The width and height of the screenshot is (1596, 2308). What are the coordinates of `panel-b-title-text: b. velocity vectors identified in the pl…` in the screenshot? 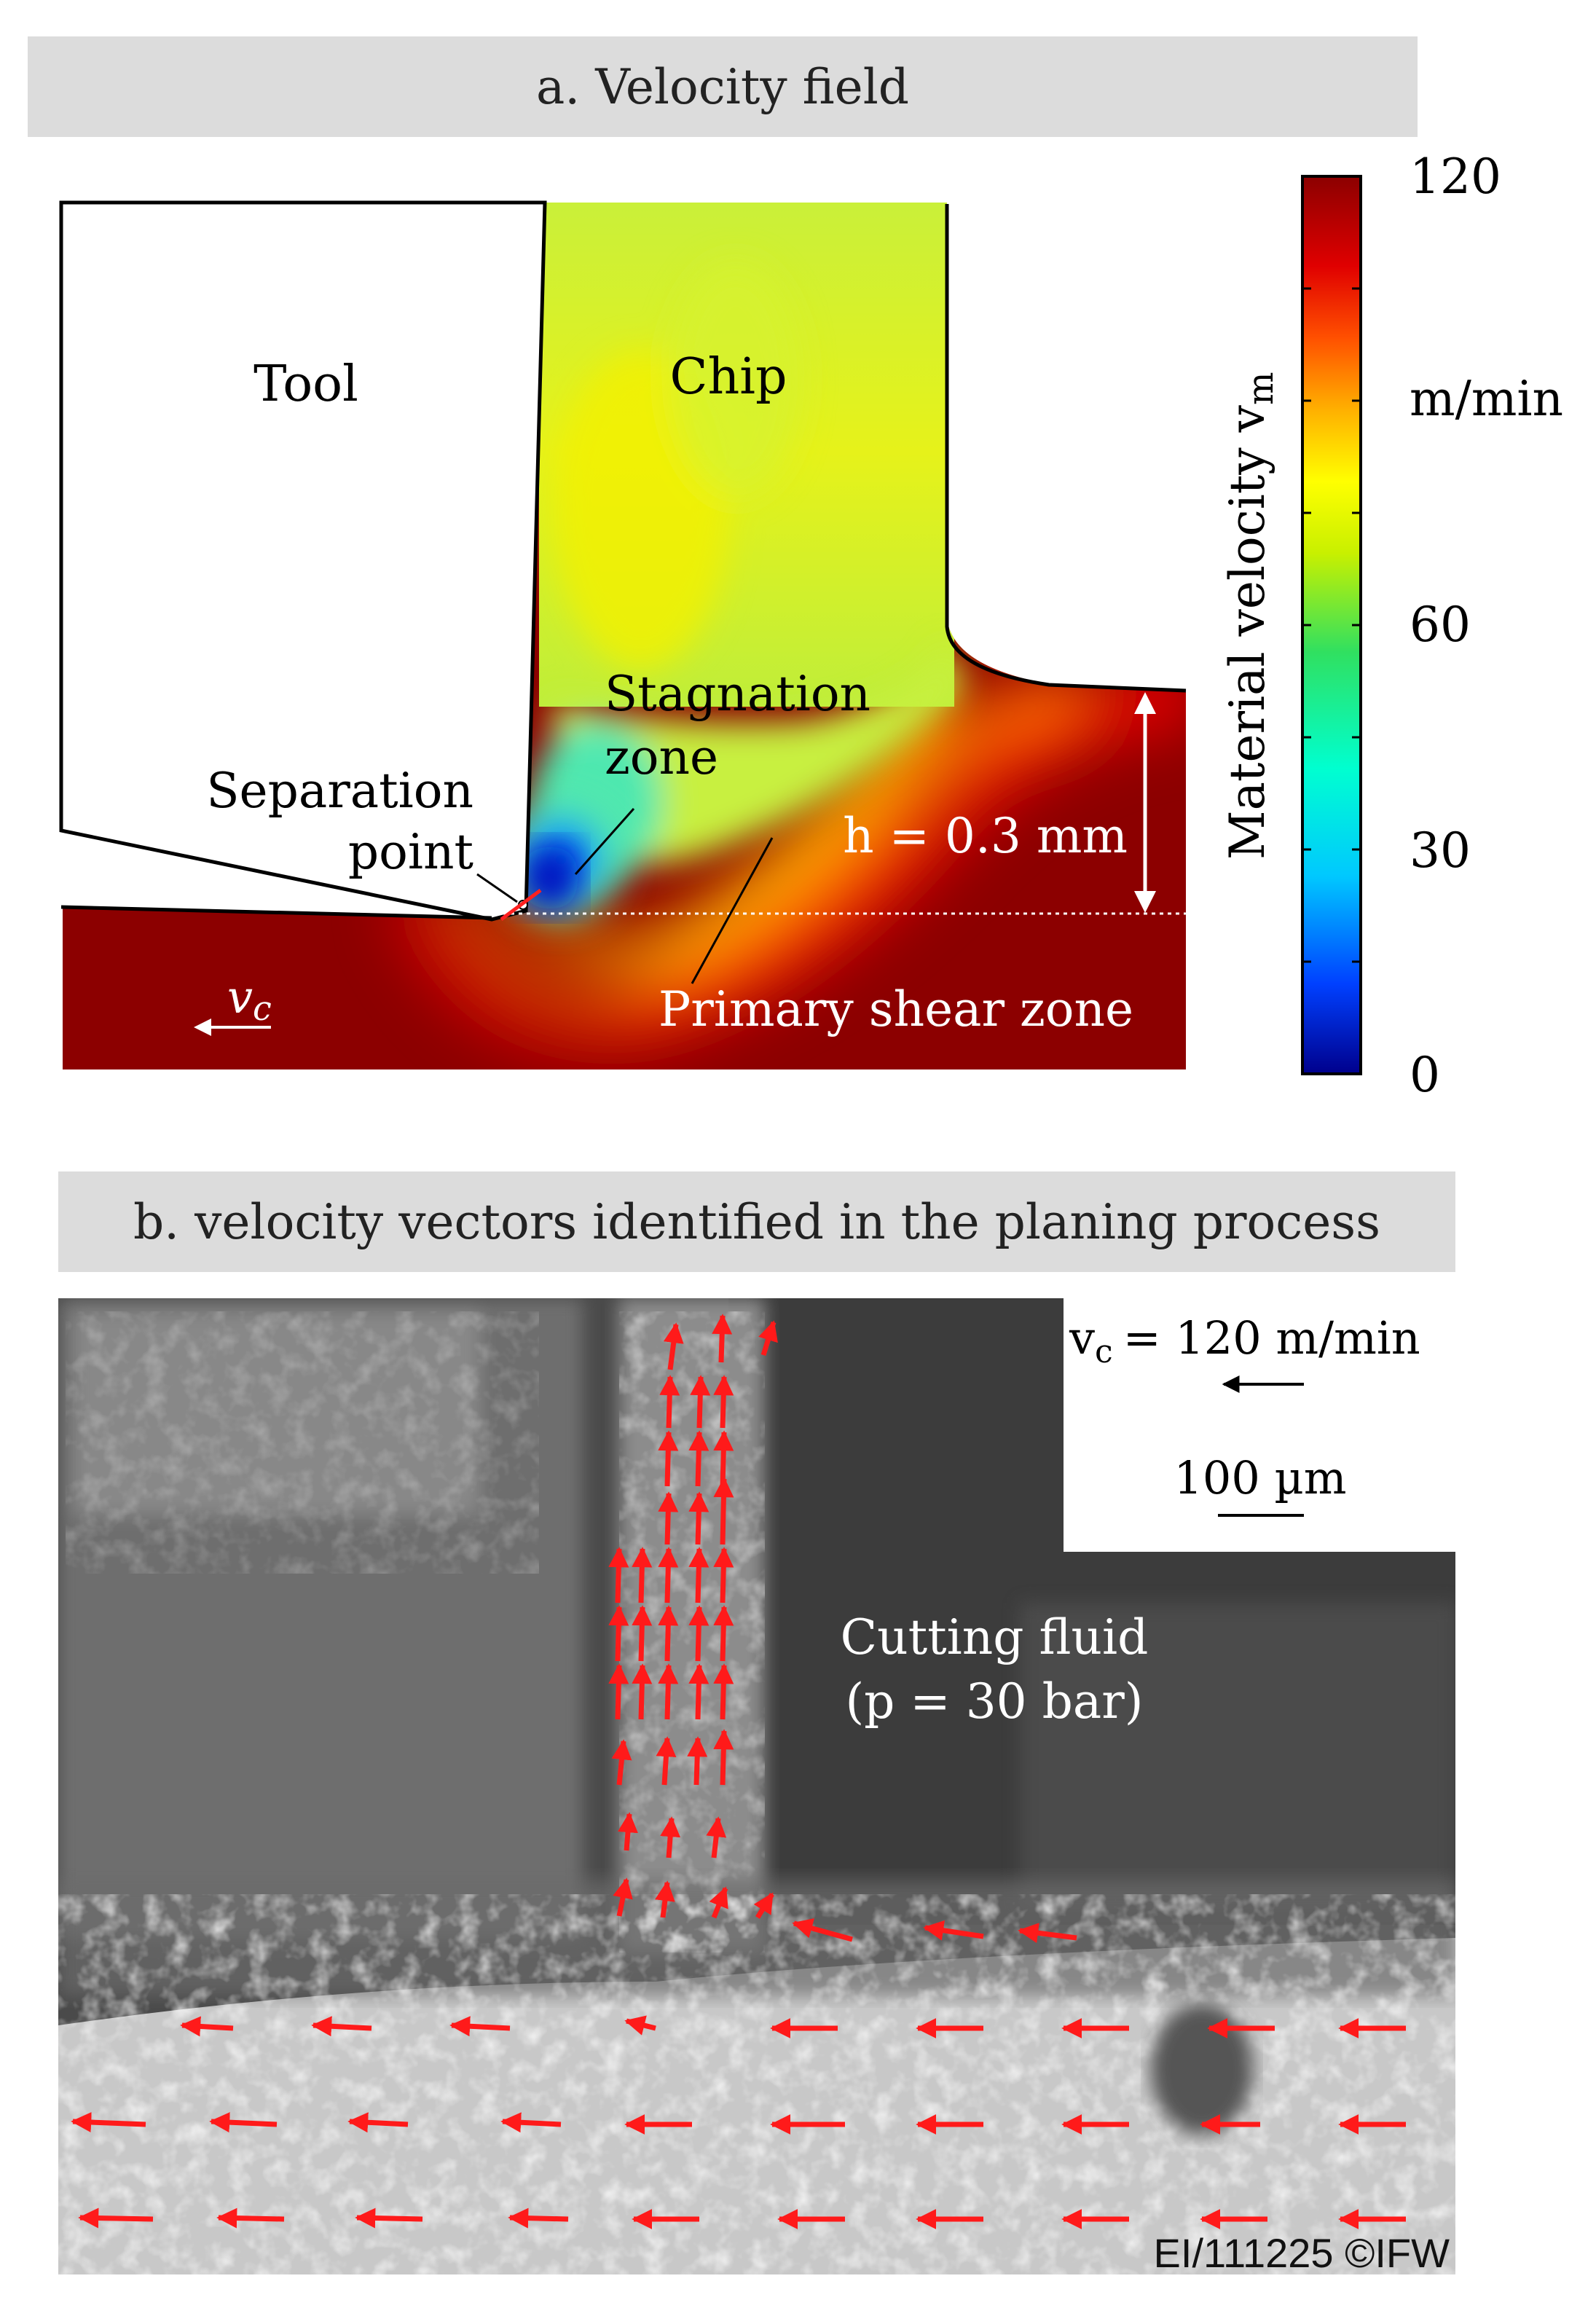 It's located at (757, 1221).